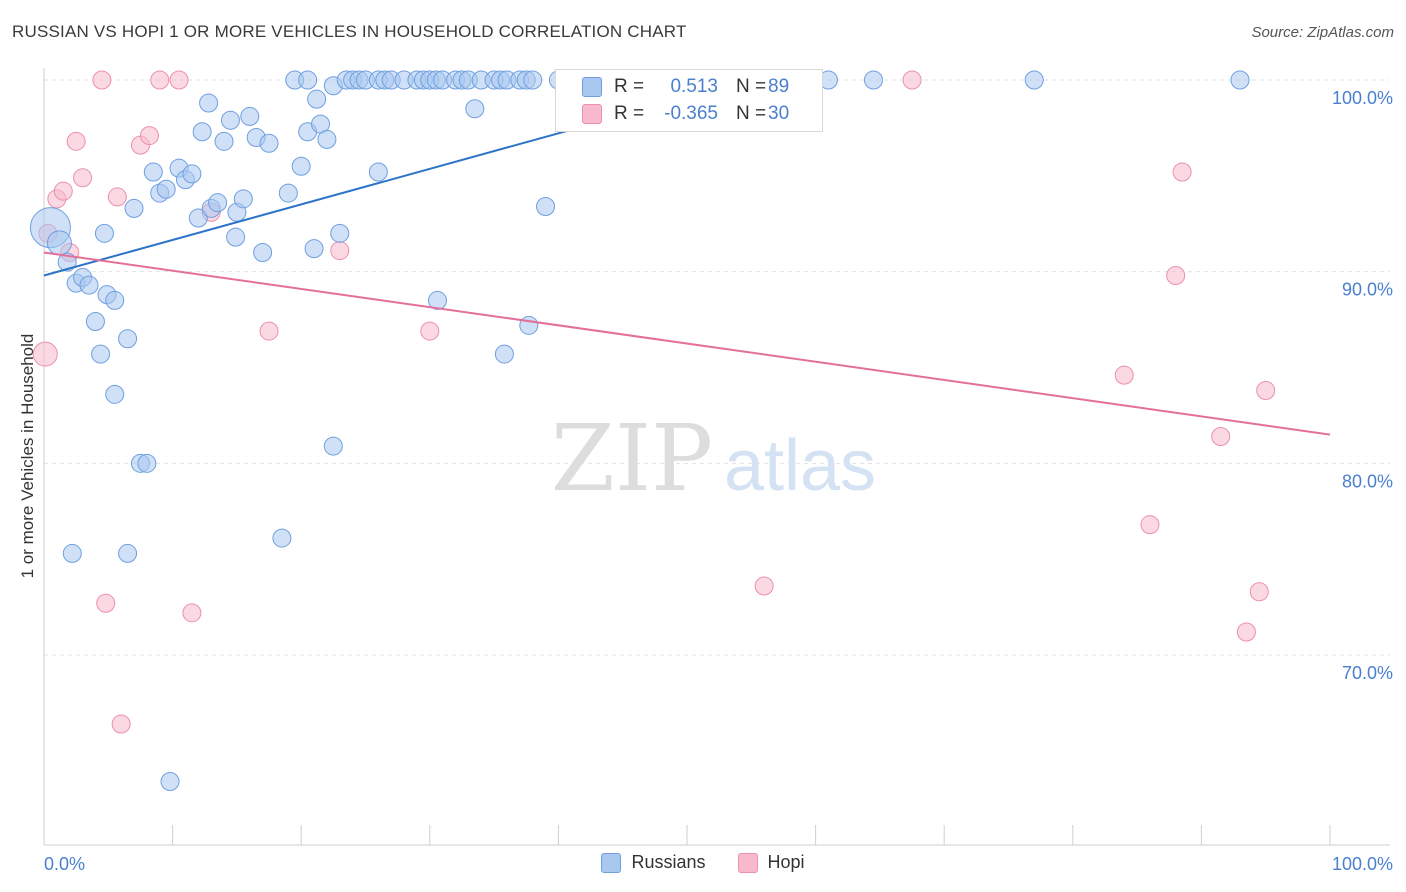 The height and width of the screenshot is (892, 1406). What do you see at coordinates (1362, 385) in the screenshot?
I see `y-tick-labels: 100.0% 90.0% 80.0% 70.0%` at bounding box center [1362, 385].